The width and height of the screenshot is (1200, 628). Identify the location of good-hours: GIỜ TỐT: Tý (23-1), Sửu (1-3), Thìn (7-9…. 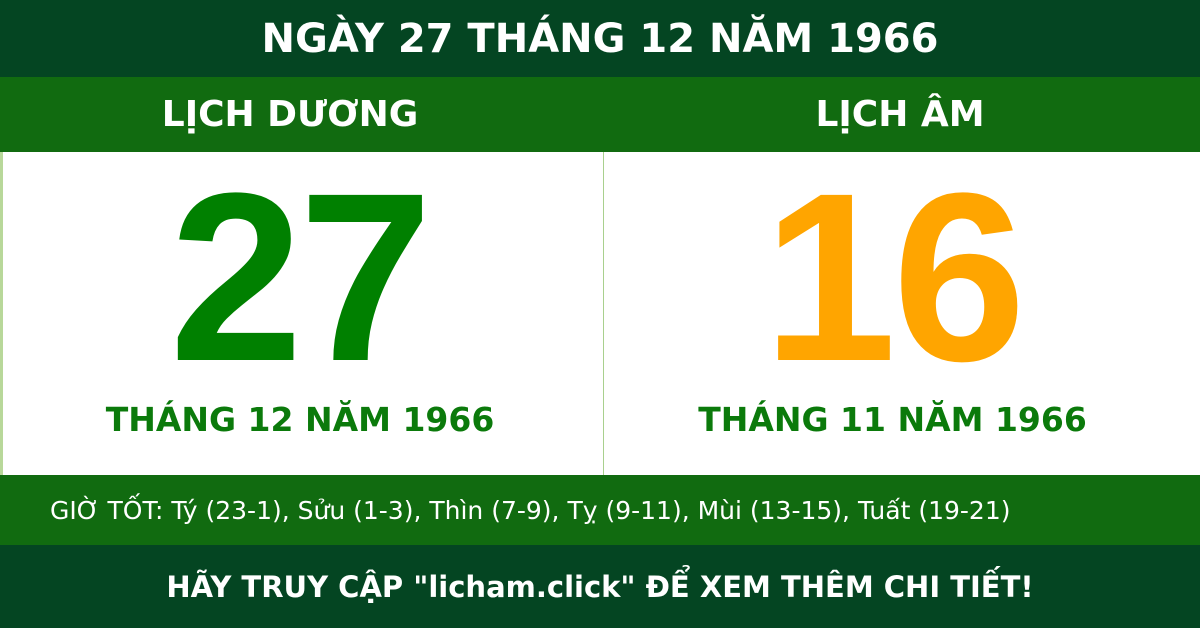
(600, 510).